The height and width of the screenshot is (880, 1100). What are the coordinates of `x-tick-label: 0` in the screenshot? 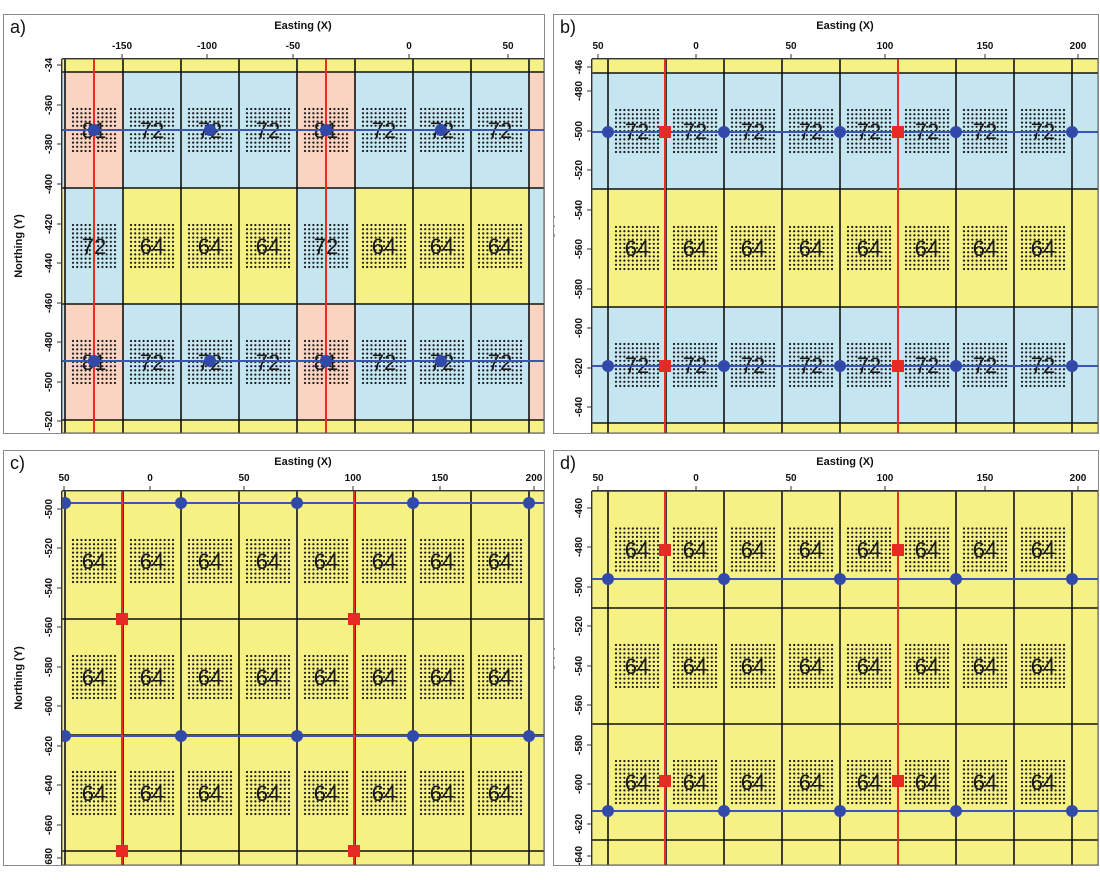 It's located at (409, 46).